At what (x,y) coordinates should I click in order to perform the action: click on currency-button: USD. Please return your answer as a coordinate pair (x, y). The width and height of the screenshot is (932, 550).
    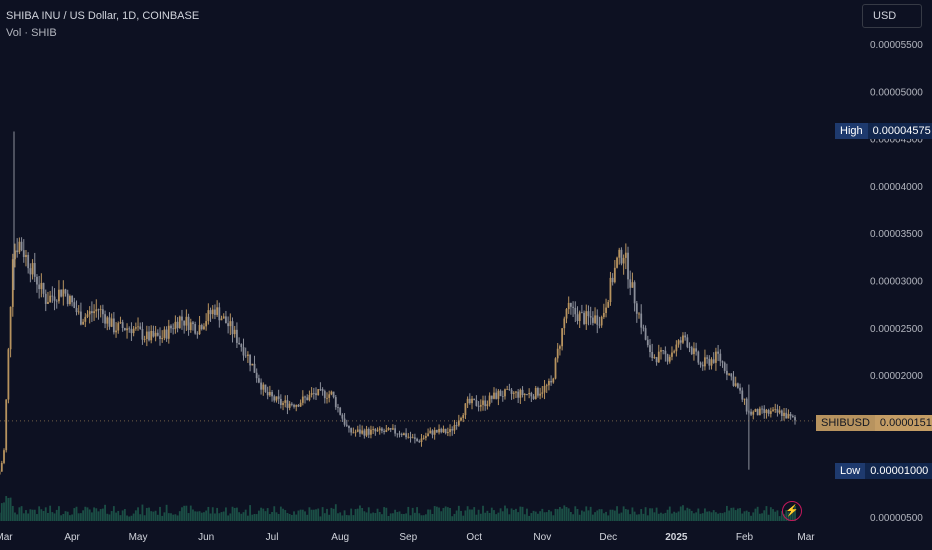
    Looking at the image, I should click on (892, 16).